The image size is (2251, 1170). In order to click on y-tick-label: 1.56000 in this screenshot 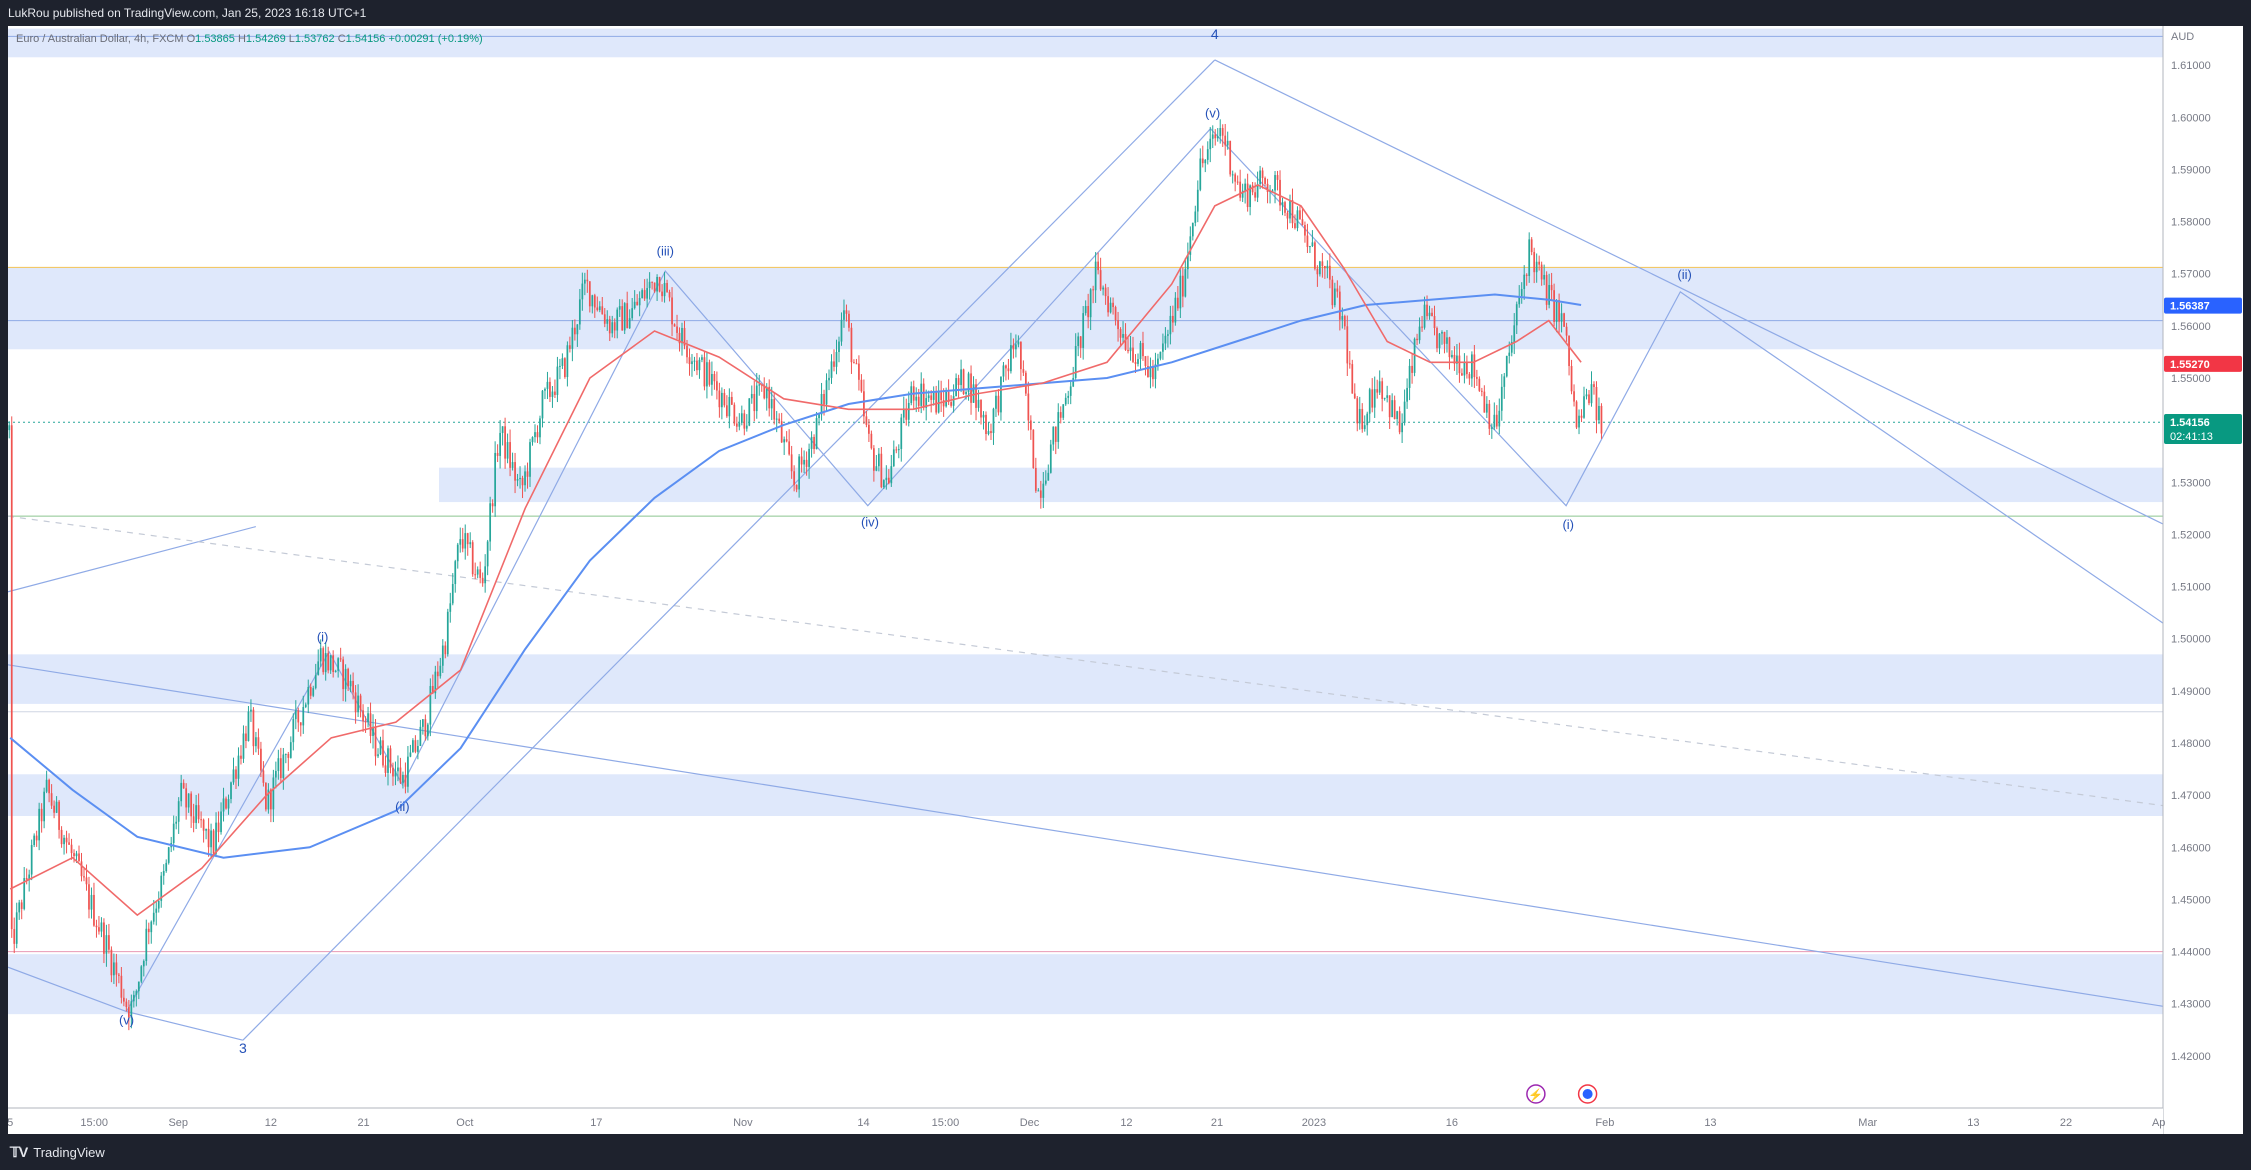, I will do `click(2191, 327)`.